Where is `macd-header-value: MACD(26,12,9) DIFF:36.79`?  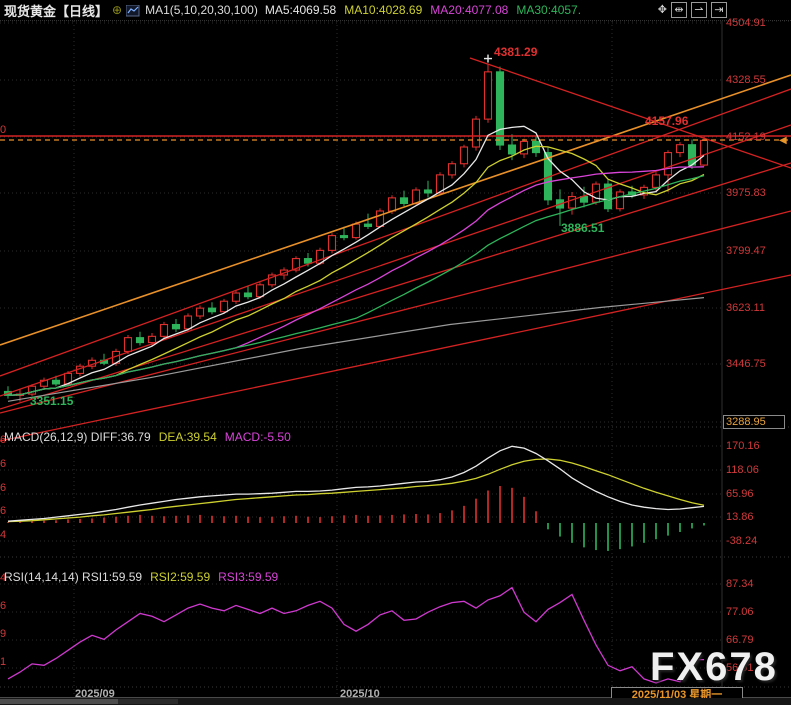
macd-header-value: MACD(26,12,9) DIFF:36.79 is located at coordinates (77, 437).